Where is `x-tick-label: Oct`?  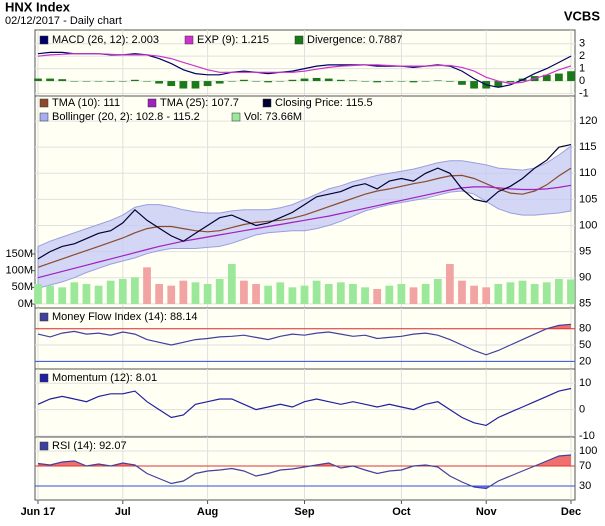 x-tick-label: Oct is located at coordinates (401, 512).